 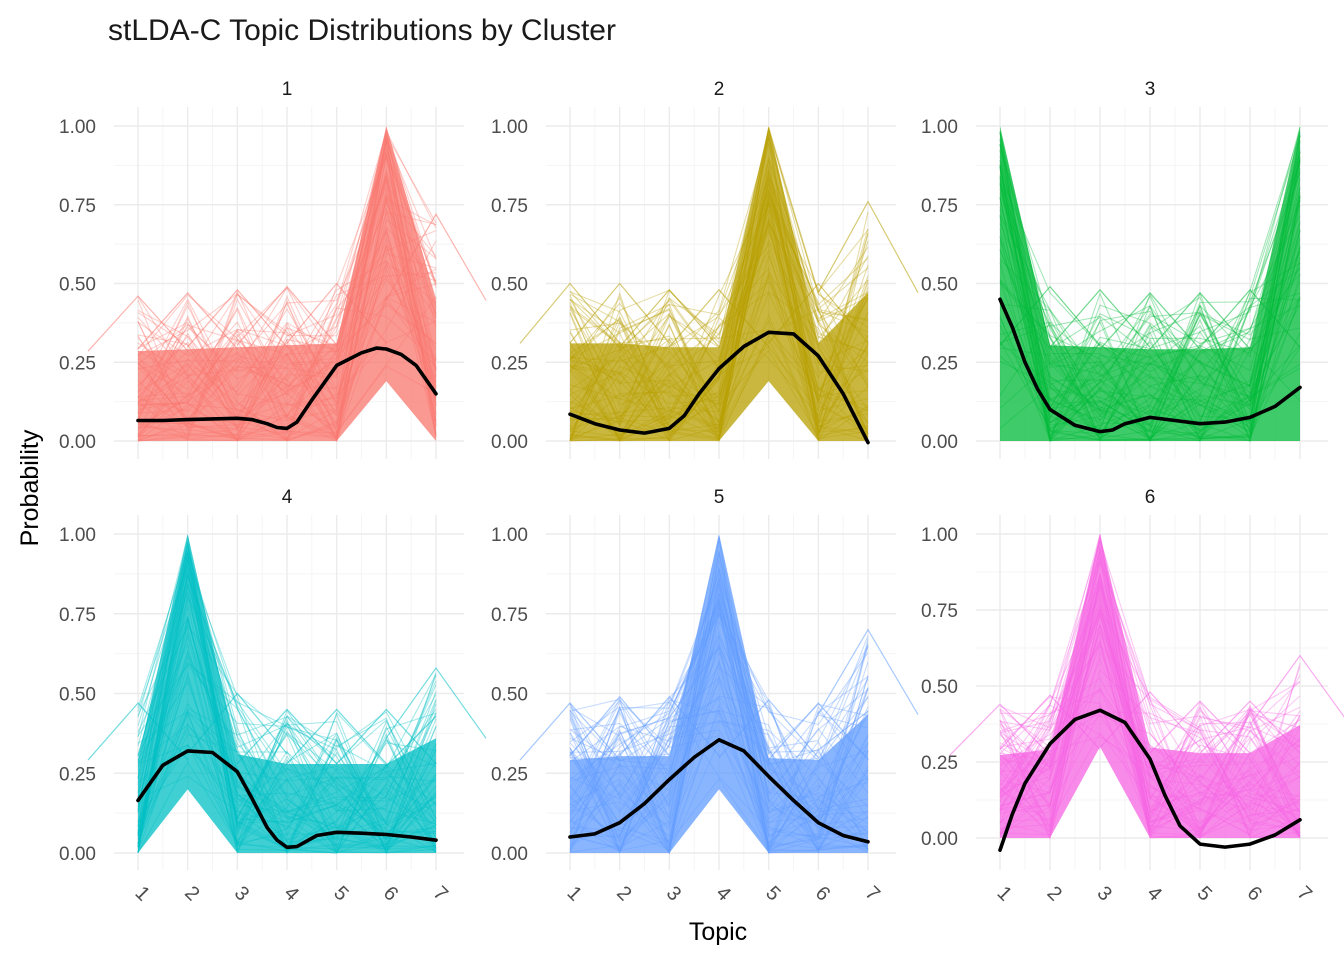 I want to click on facet-strip-label: 3, so click(x=1150, y=89).